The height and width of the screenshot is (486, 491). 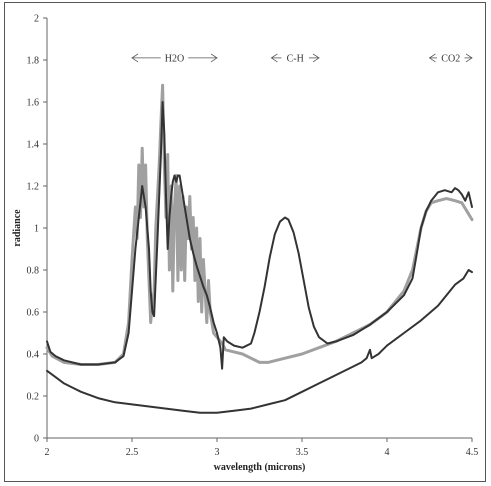 What do you see at coordinates (33, 397) in the screenshot?
I see `y-tick-label: 0.2` at bounding box center [33, 397].